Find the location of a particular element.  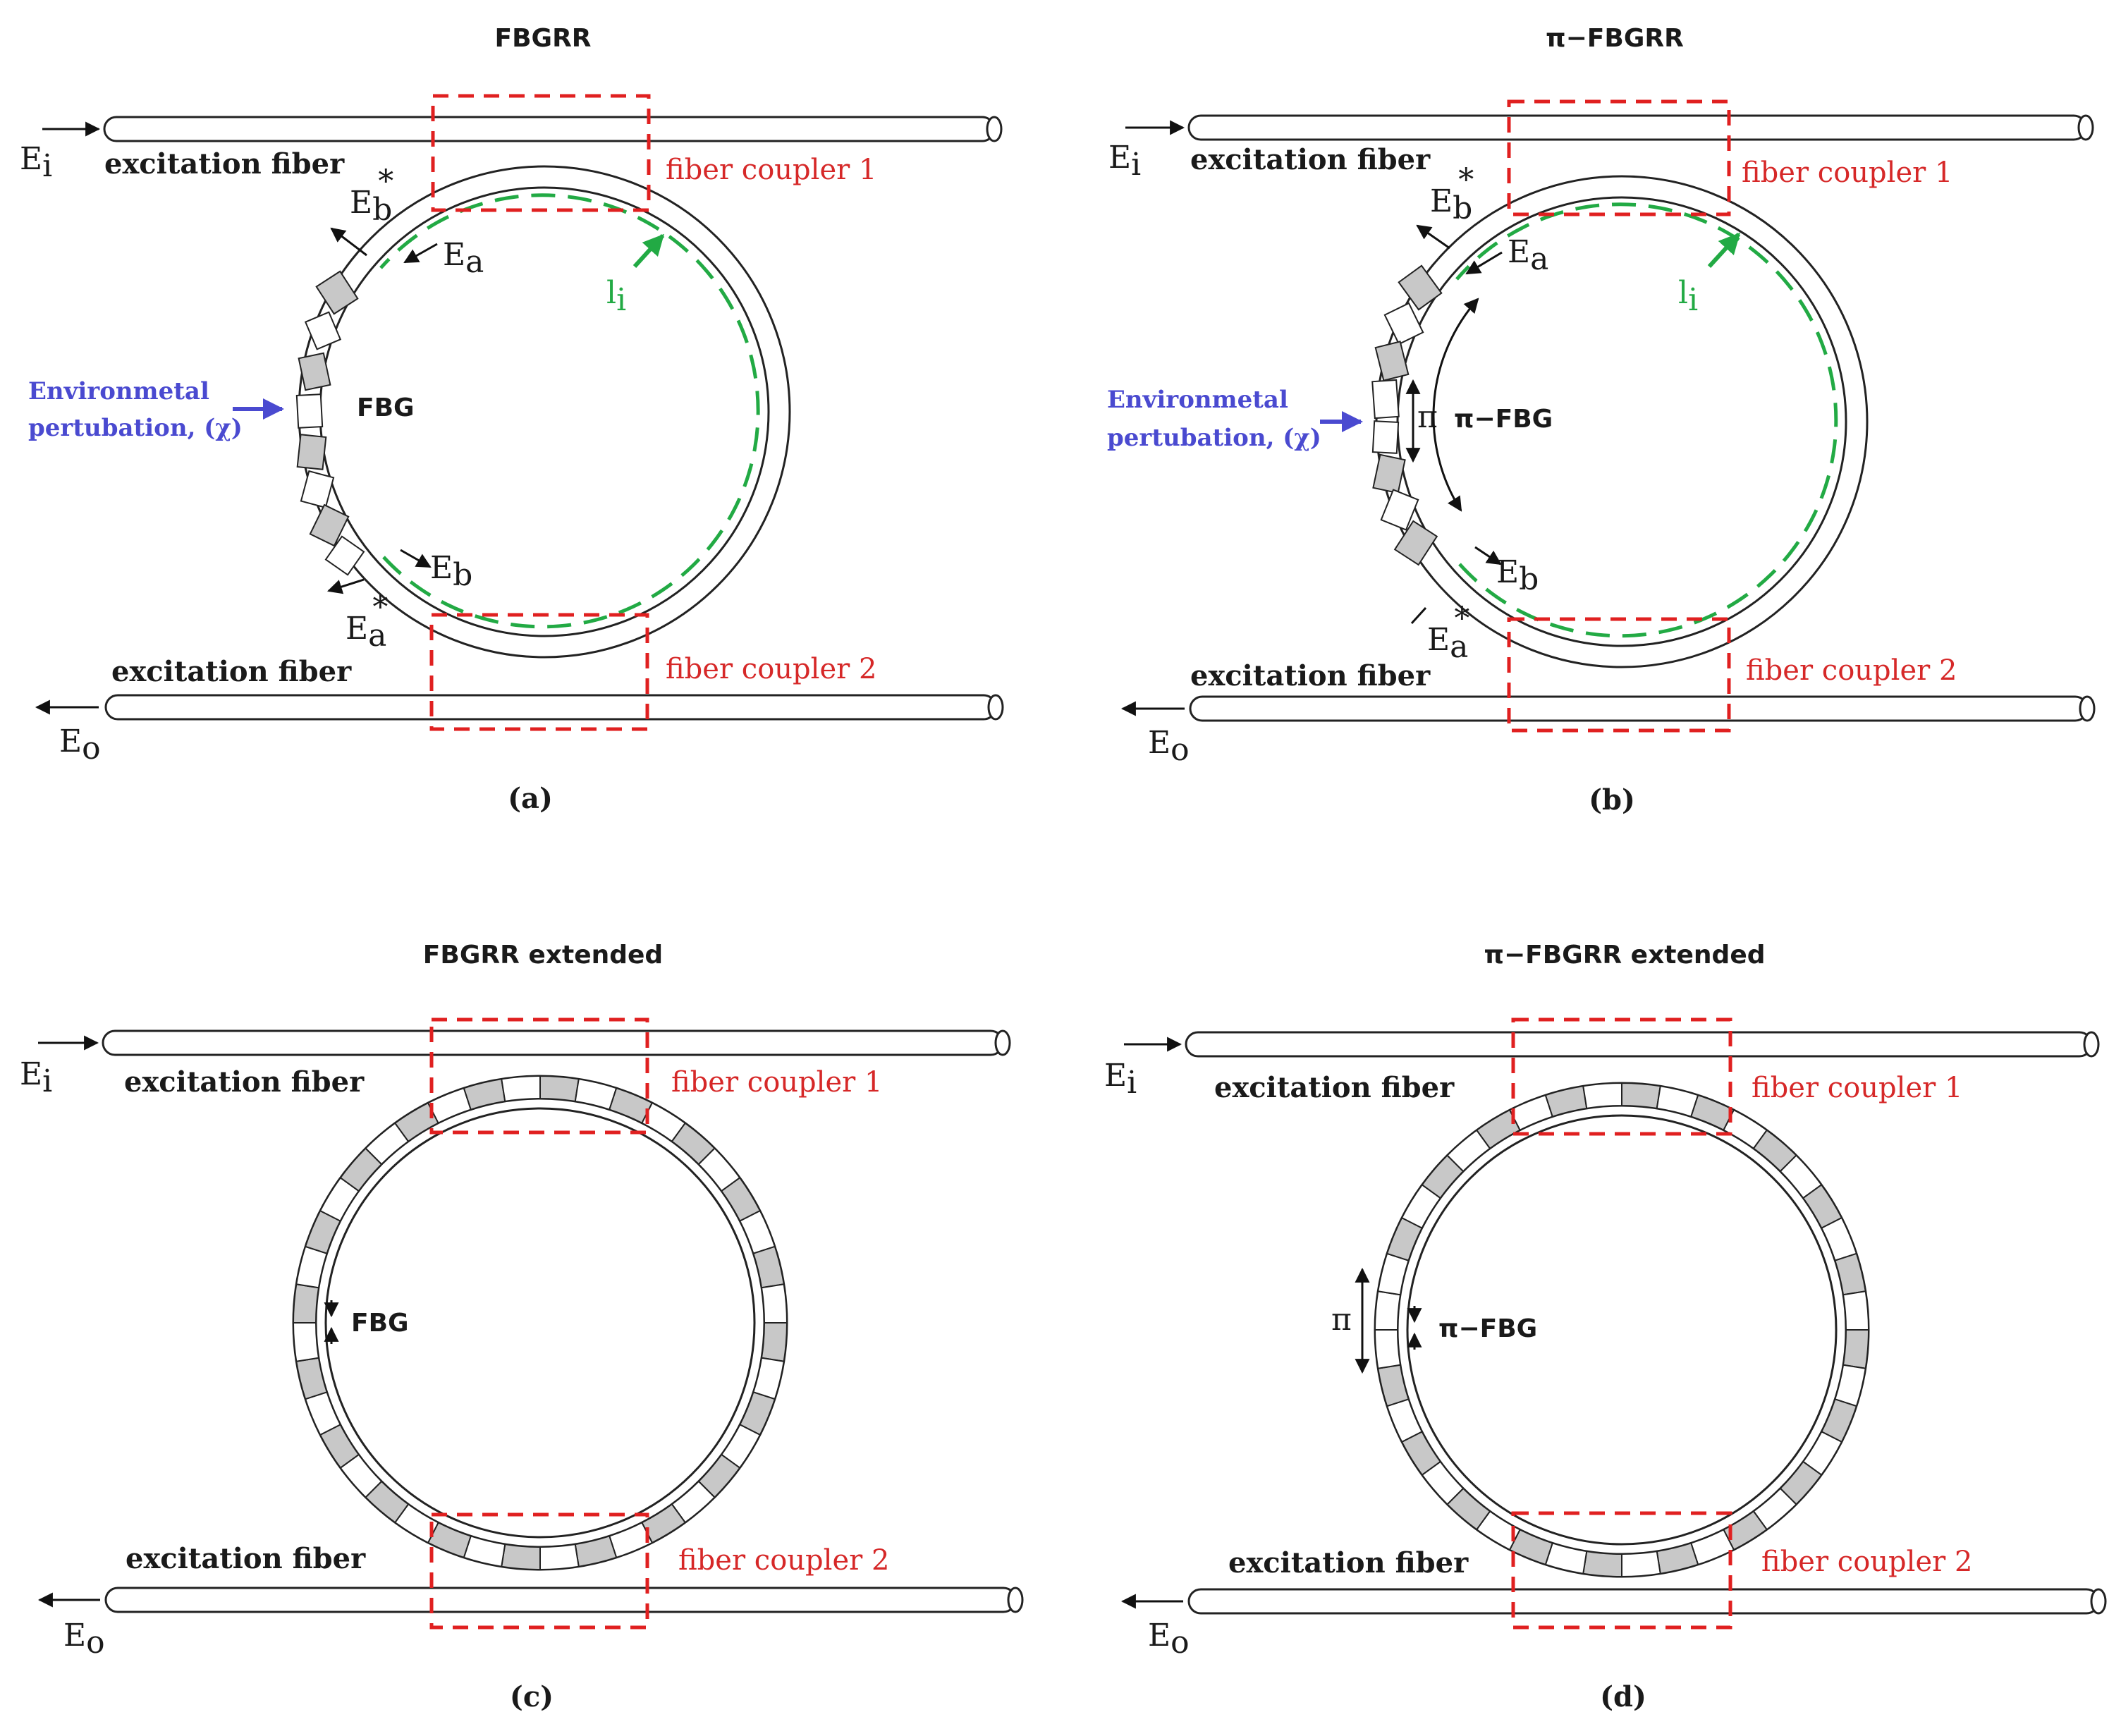

panel-d-fbg-gratings is located at coordinates (1622, 1330).